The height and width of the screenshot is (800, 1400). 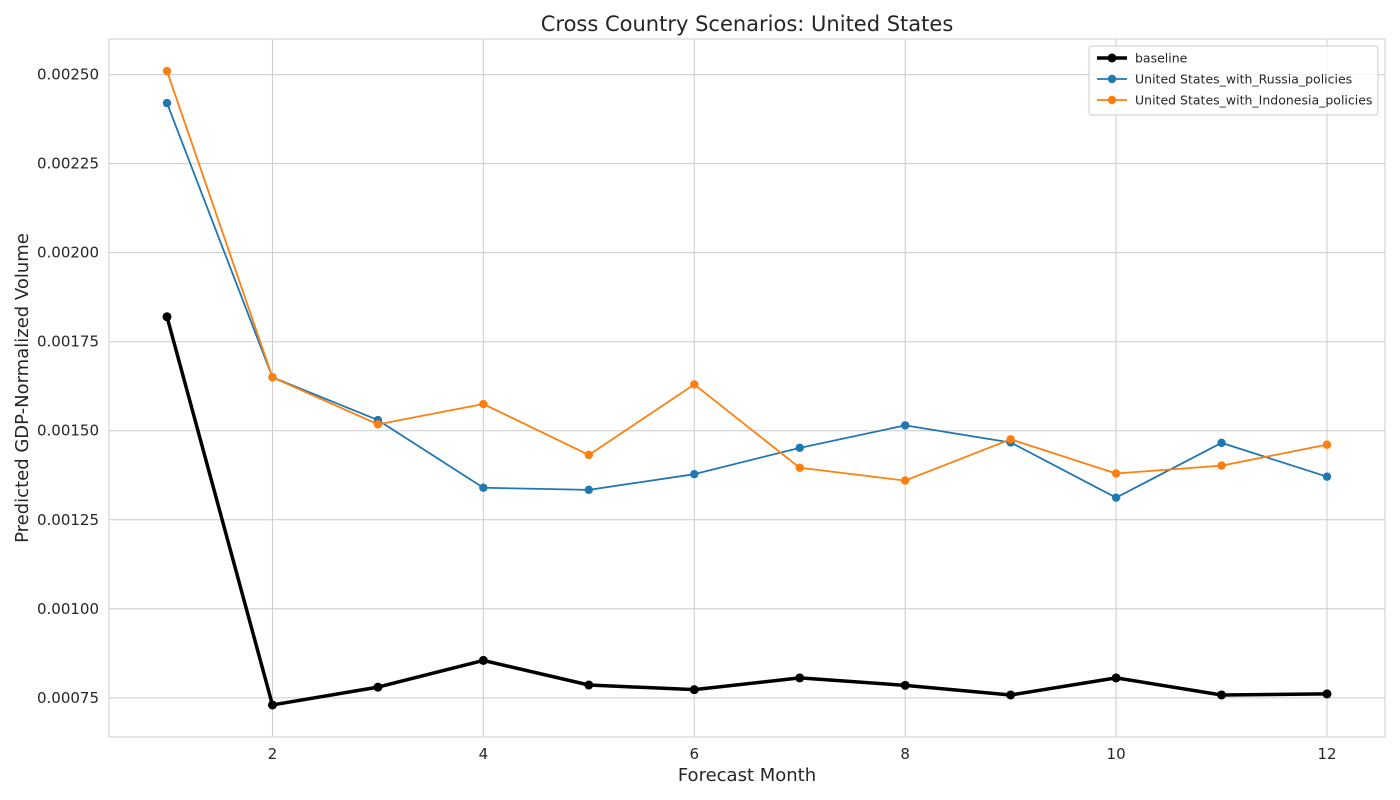 I want to click on legend-label: United States_with_Indonesia_policies, so click(x=1253, y=100).